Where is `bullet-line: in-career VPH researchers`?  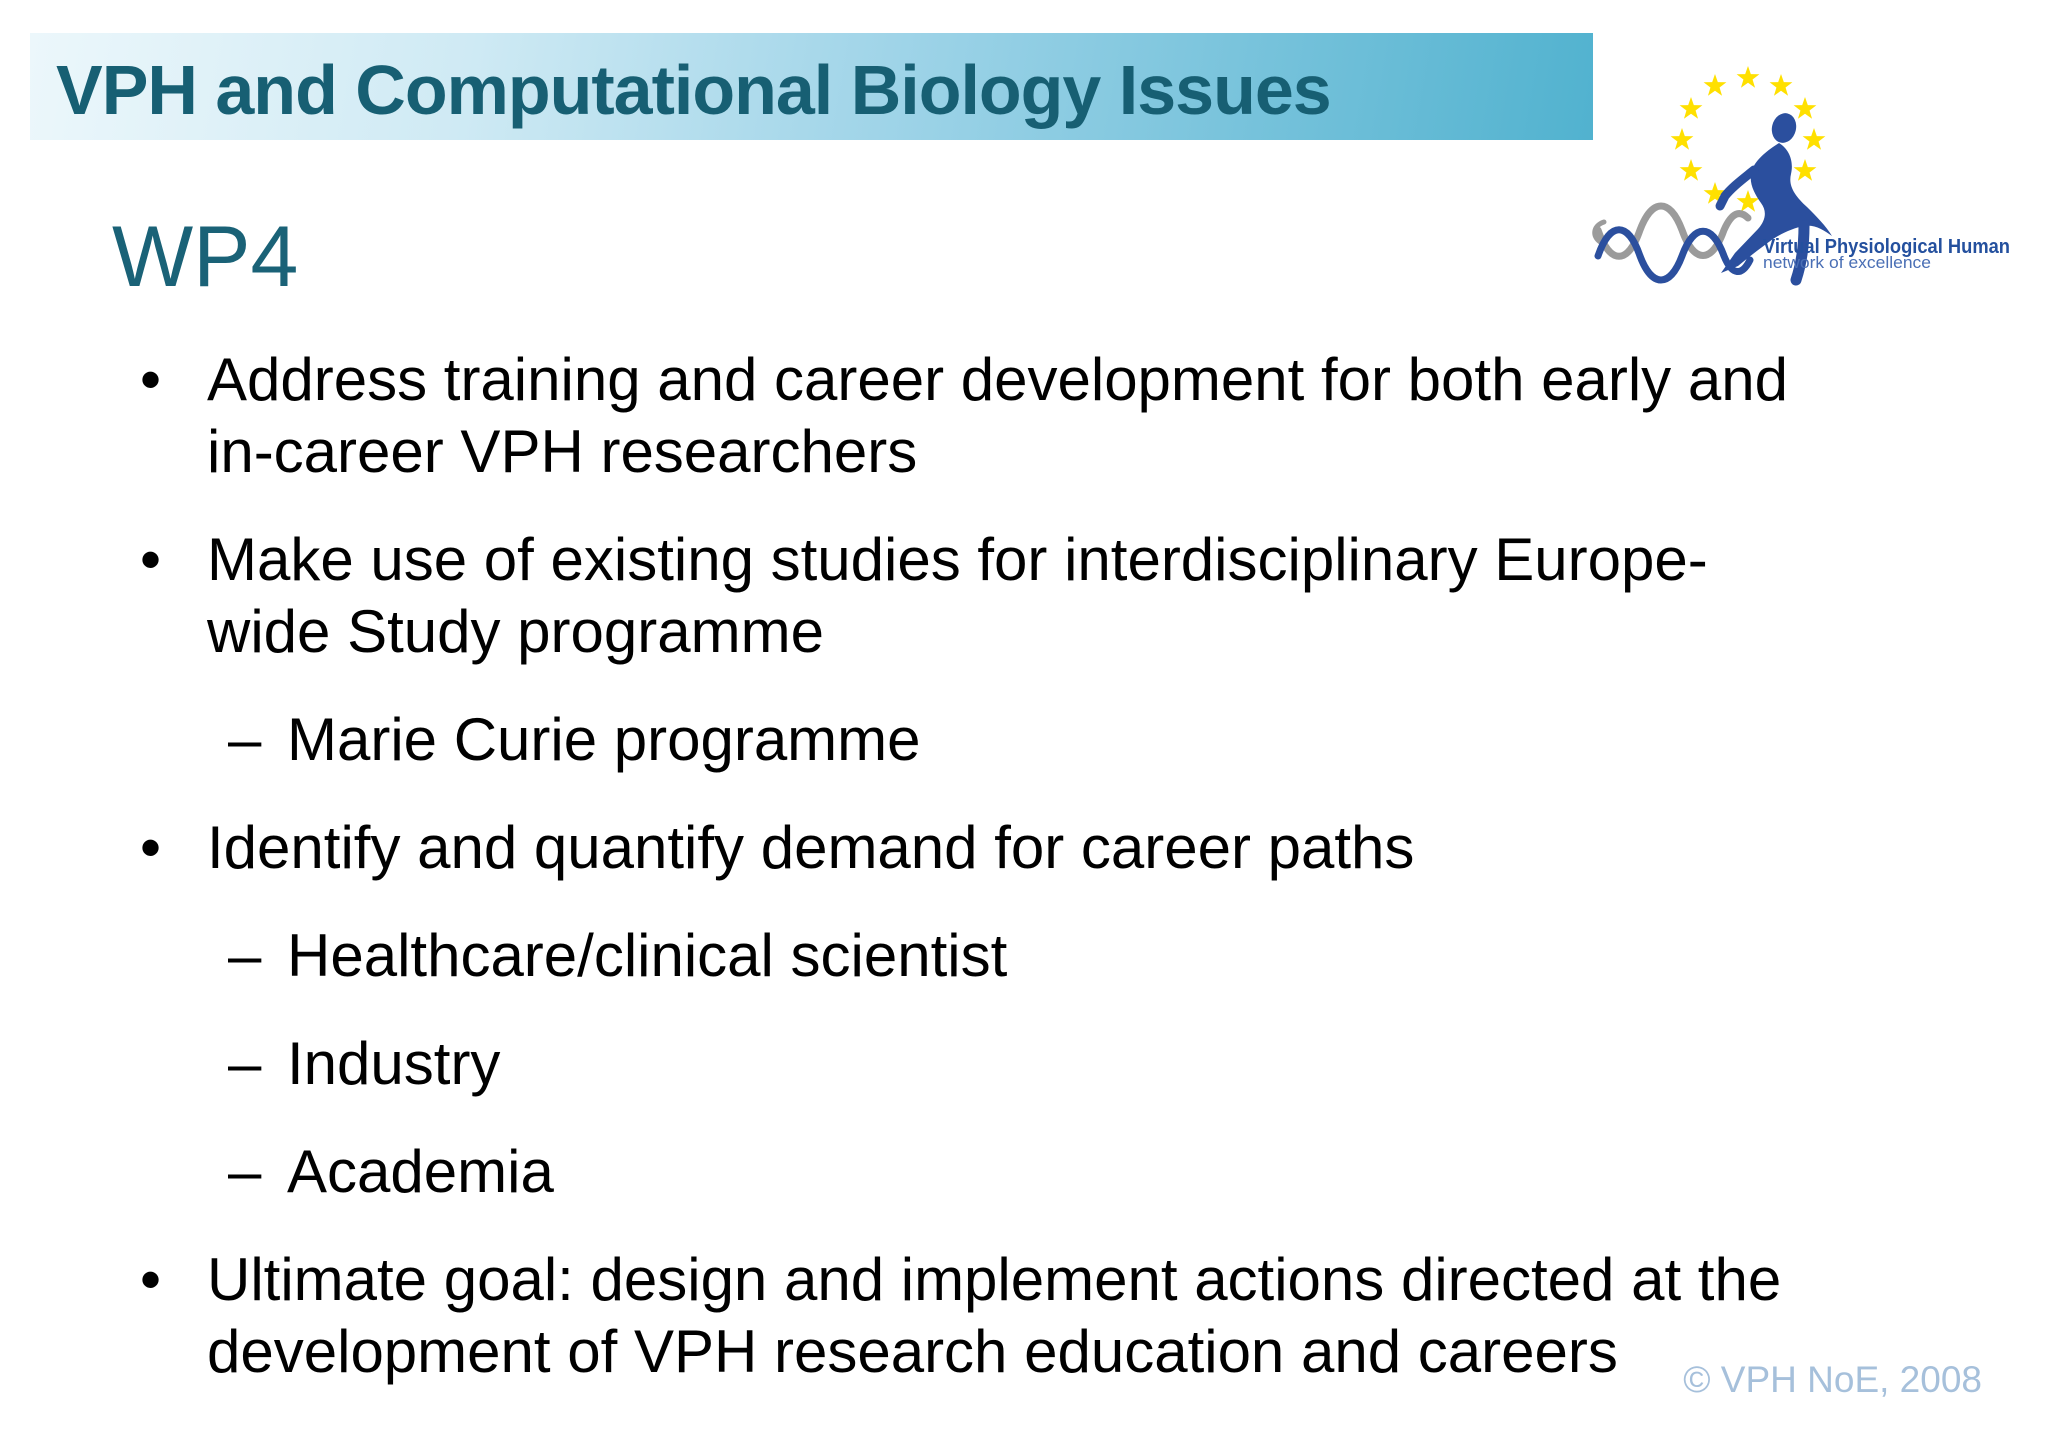
bullet-line: in-career VPH researchers is located at coordinates (562, 451).